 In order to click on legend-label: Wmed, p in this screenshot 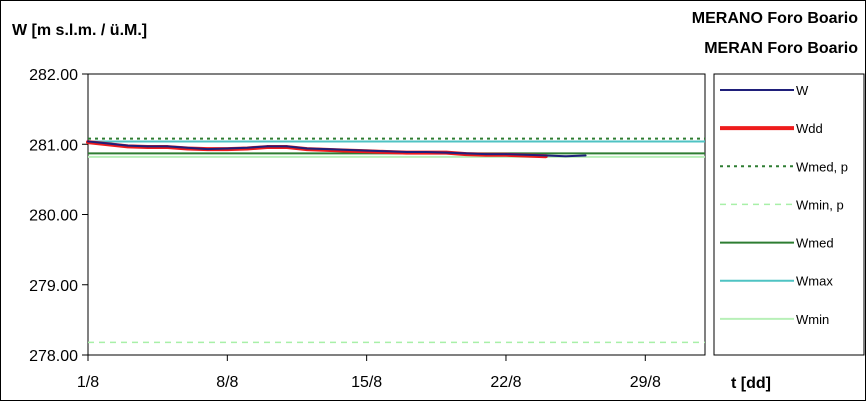, I will do `click(822, 166)`.